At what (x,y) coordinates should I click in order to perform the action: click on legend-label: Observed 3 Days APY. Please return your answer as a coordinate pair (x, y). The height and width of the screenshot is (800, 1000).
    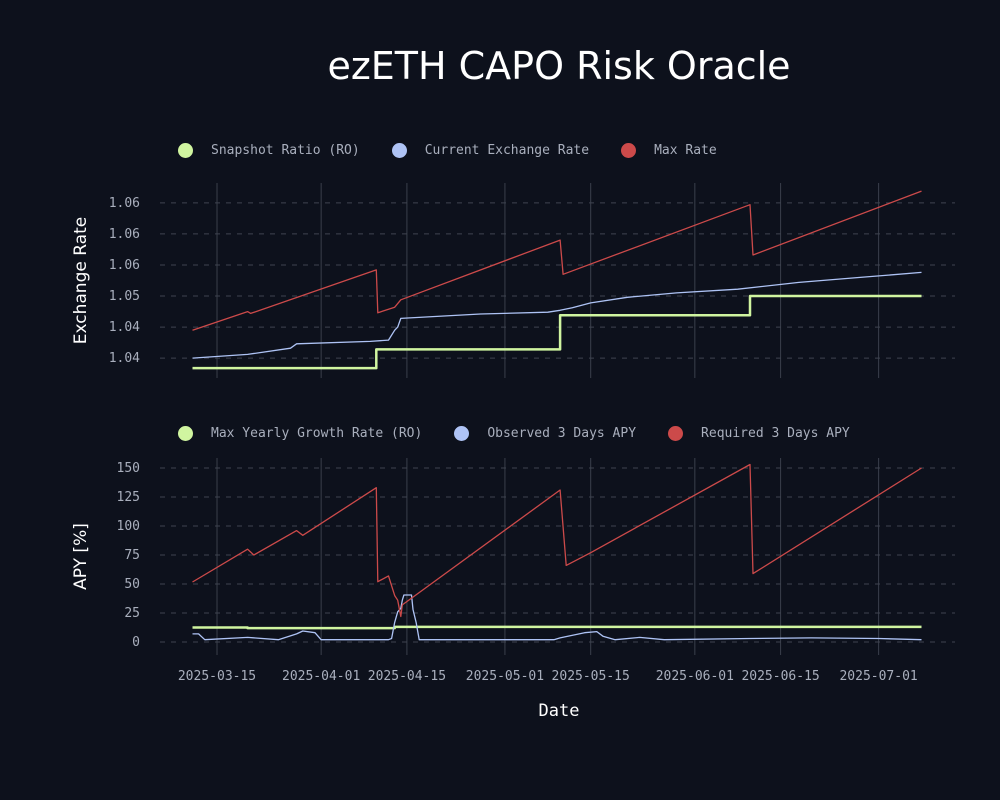
    Looking at the image, I should click on (562, 433).